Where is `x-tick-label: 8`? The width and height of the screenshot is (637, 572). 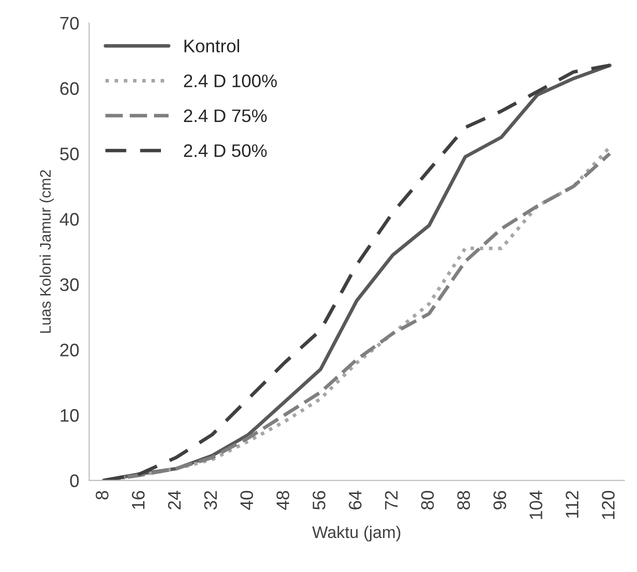 x-tick-label: 8 is located at coordinates (102, 495).